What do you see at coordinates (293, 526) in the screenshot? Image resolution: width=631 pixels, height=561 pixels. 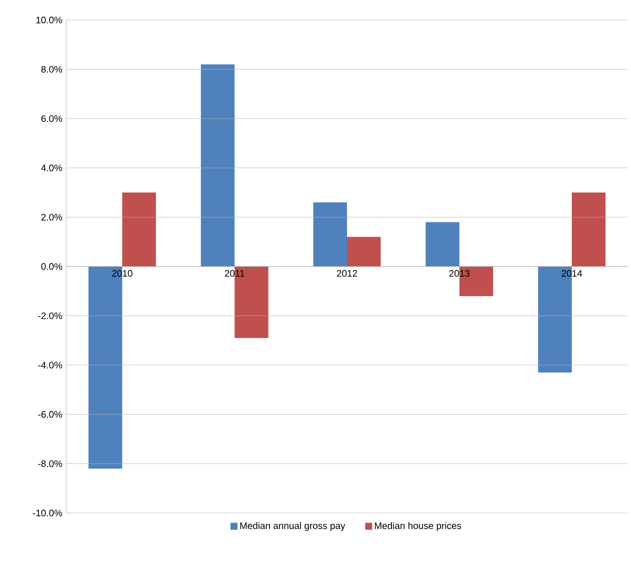 I see `legend-label: Median annual gross pay` at bounding box center [293, 526].